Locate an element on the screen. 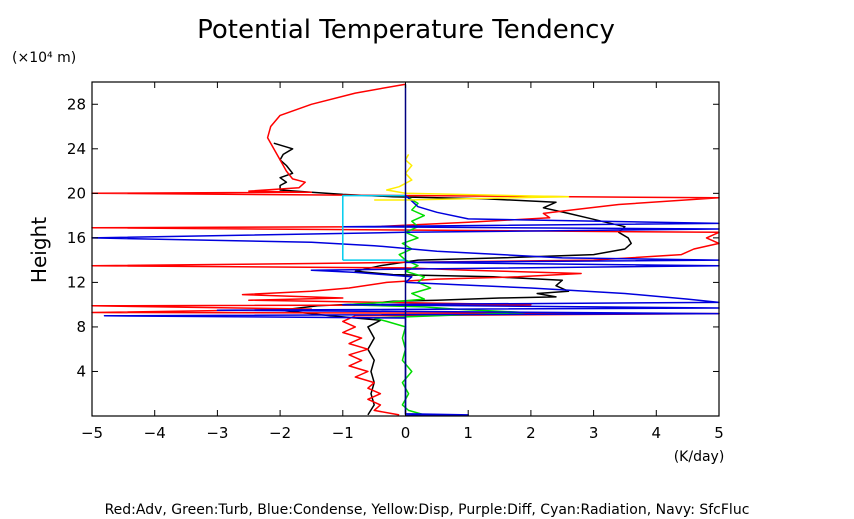 The height and width of the screenshot is (519, 854). y-axis-label: Height is located at coordinates (39, 250).